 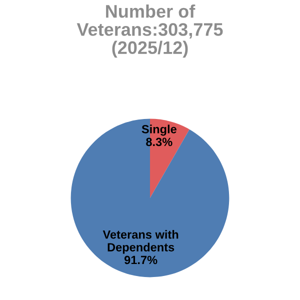 What do you see at coordinates (141, 260) in the screenshot?
I see `data-label: 91.7%` at bounding box center [141, 260].